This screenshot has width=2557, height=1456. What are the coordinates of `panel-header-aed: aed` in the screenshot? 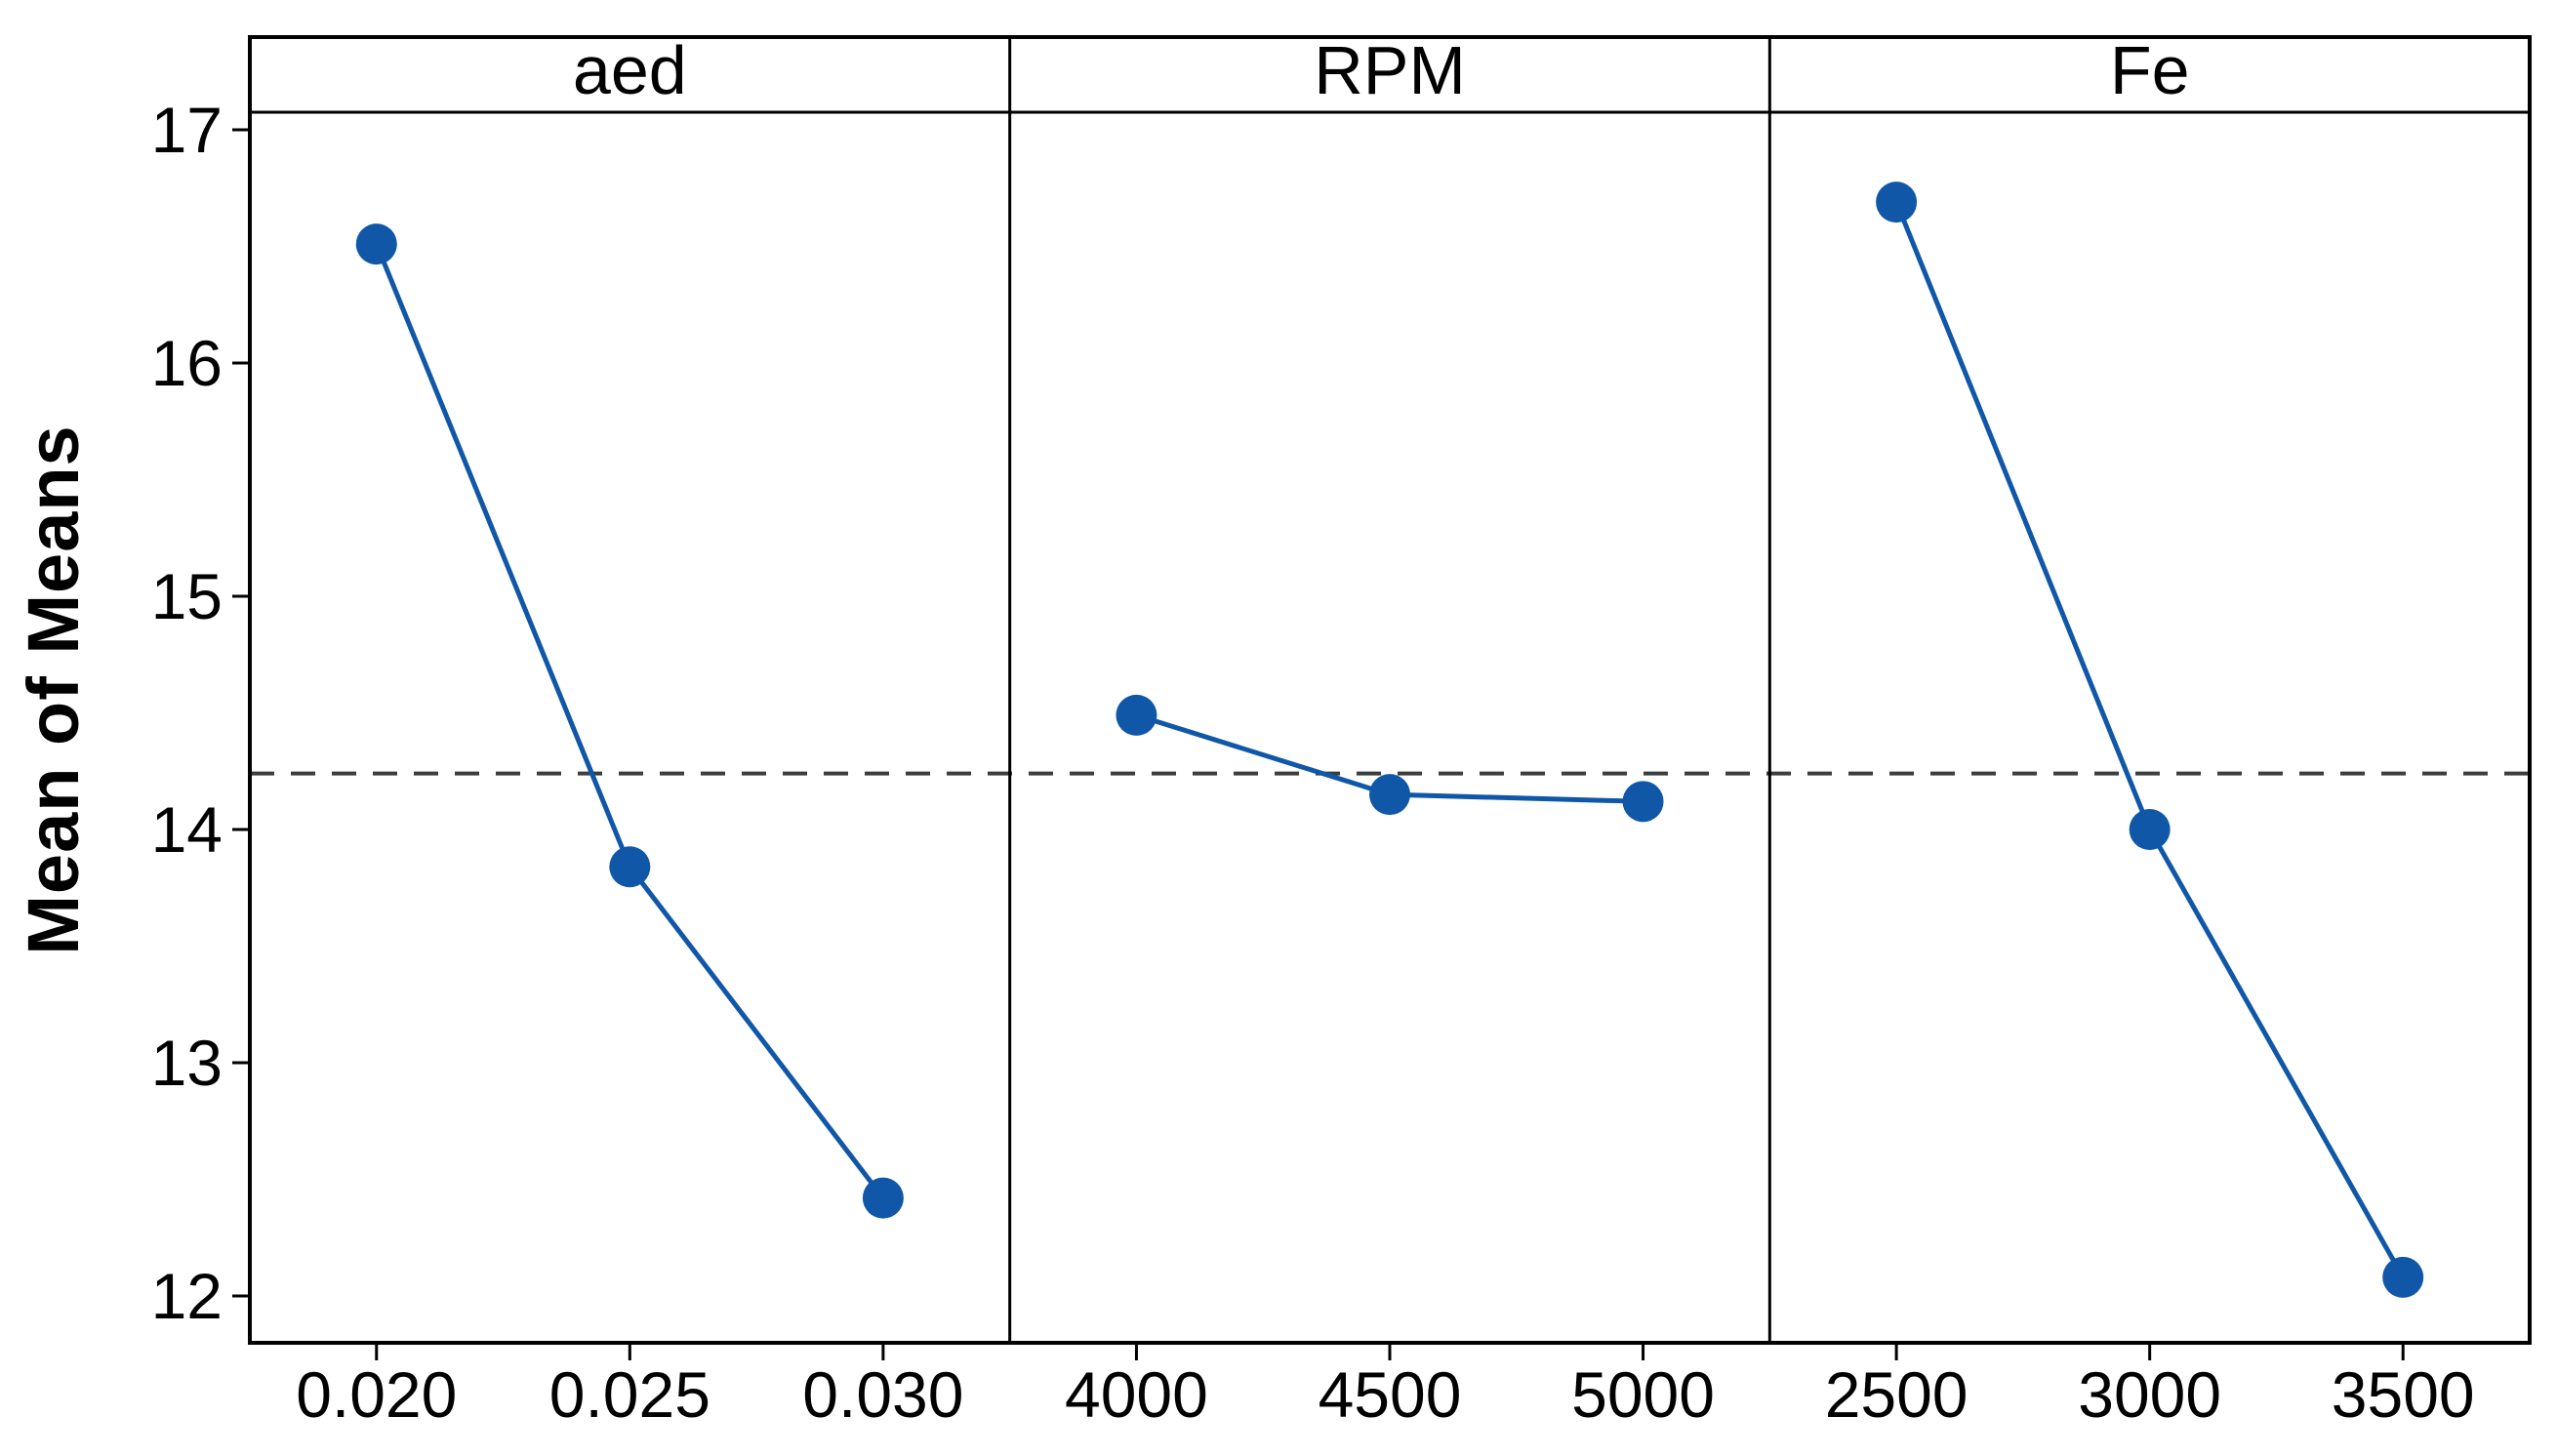 It's located at (630, 70).